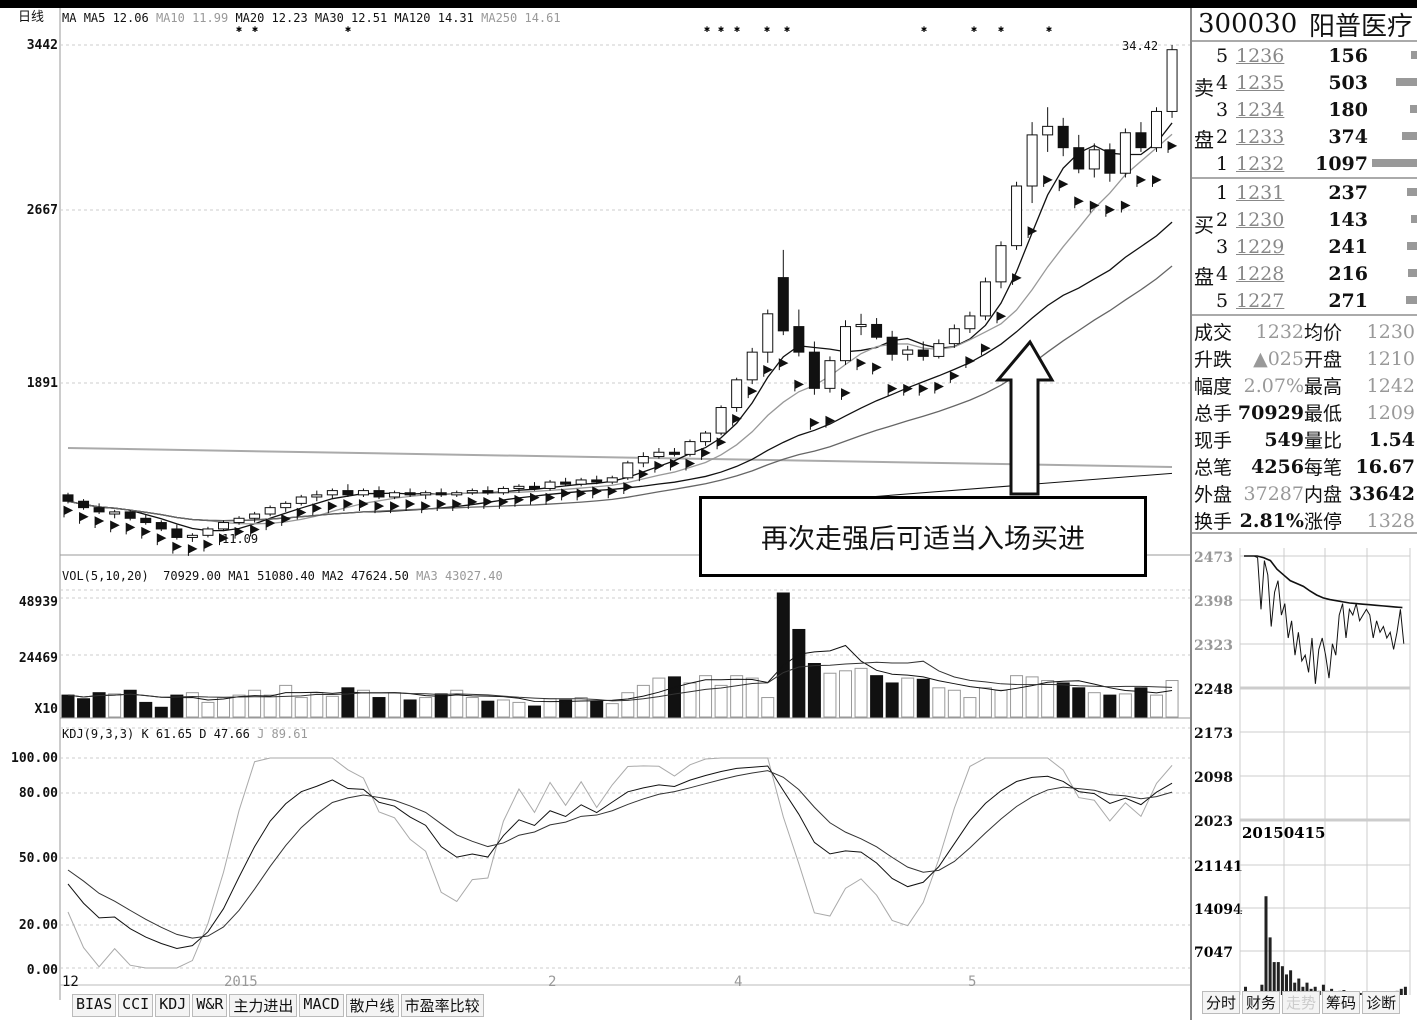  What do you see at coordinates (136, 1005) in the screenshot?
I see `tab-cci: CCI` at bounding box center [136, 1005].